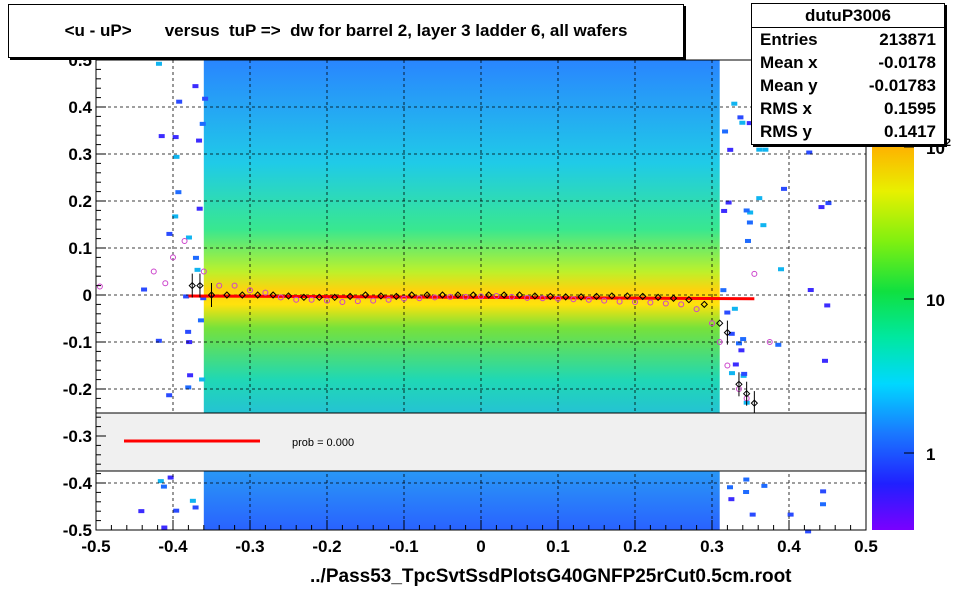  Describe the element at coordinates (910, 108) in the screenshot. I see `stats-value: 0.1595` at that location.